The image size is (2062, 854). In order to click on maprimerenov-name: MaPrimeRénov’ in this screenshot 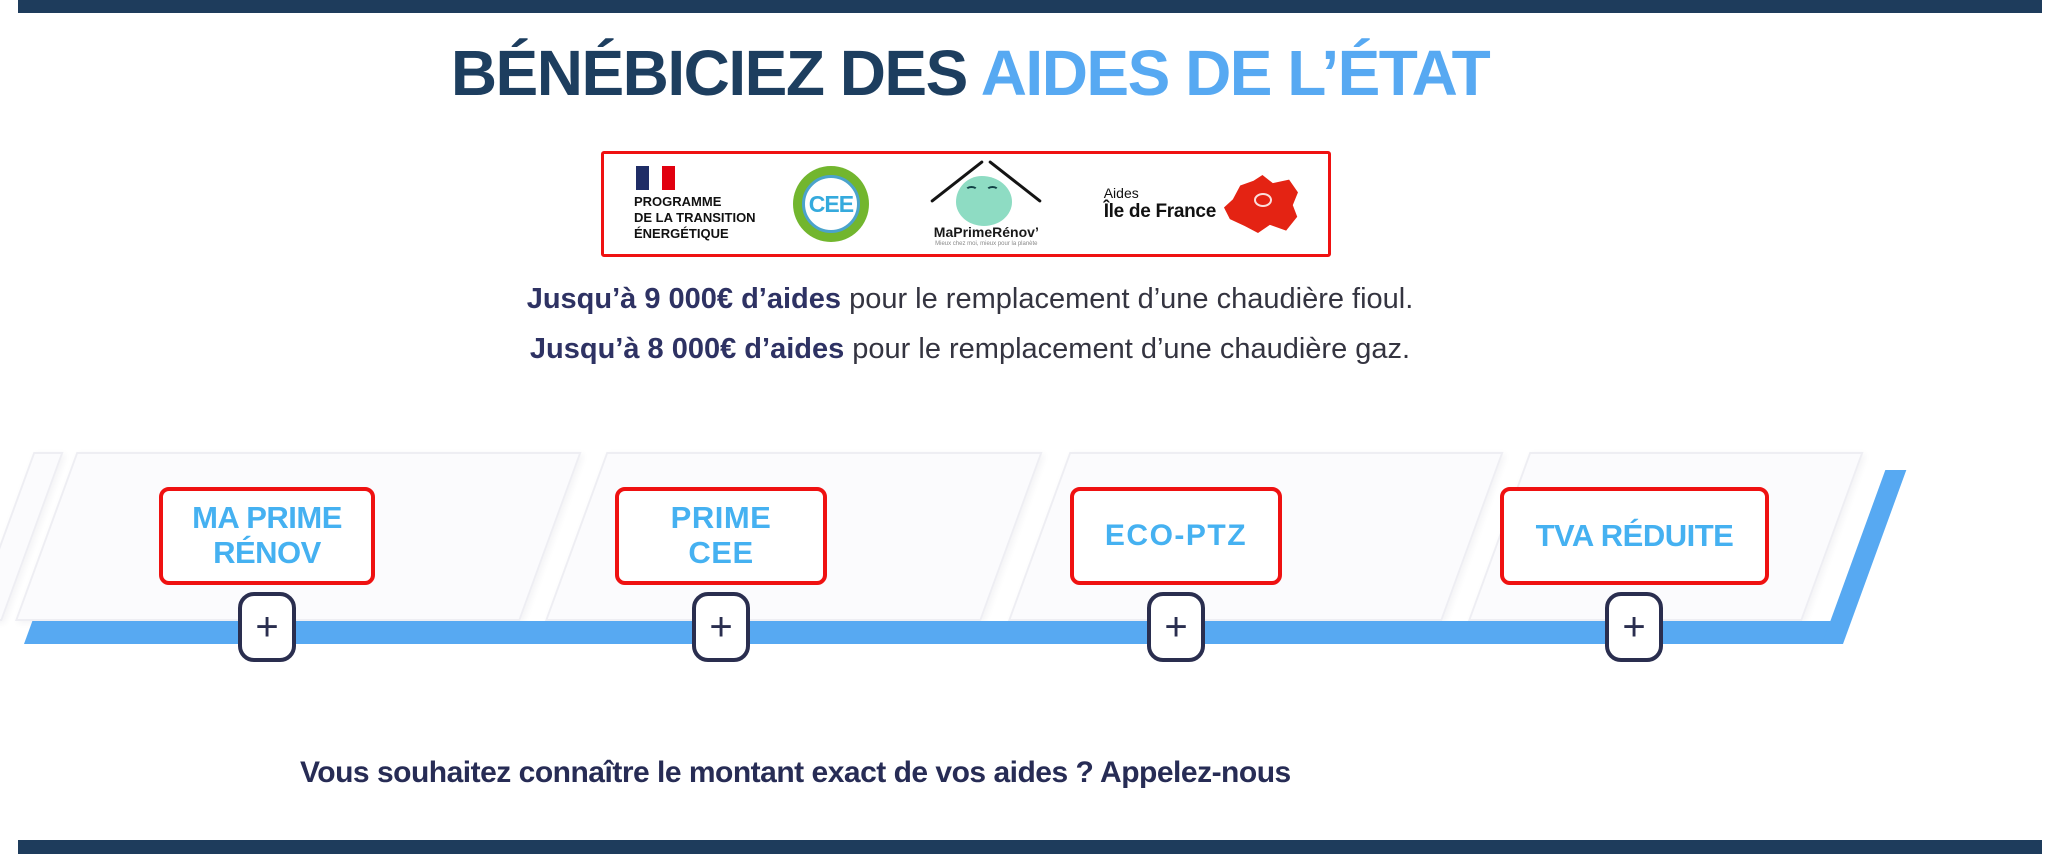, I will do `click(986, 232)`.